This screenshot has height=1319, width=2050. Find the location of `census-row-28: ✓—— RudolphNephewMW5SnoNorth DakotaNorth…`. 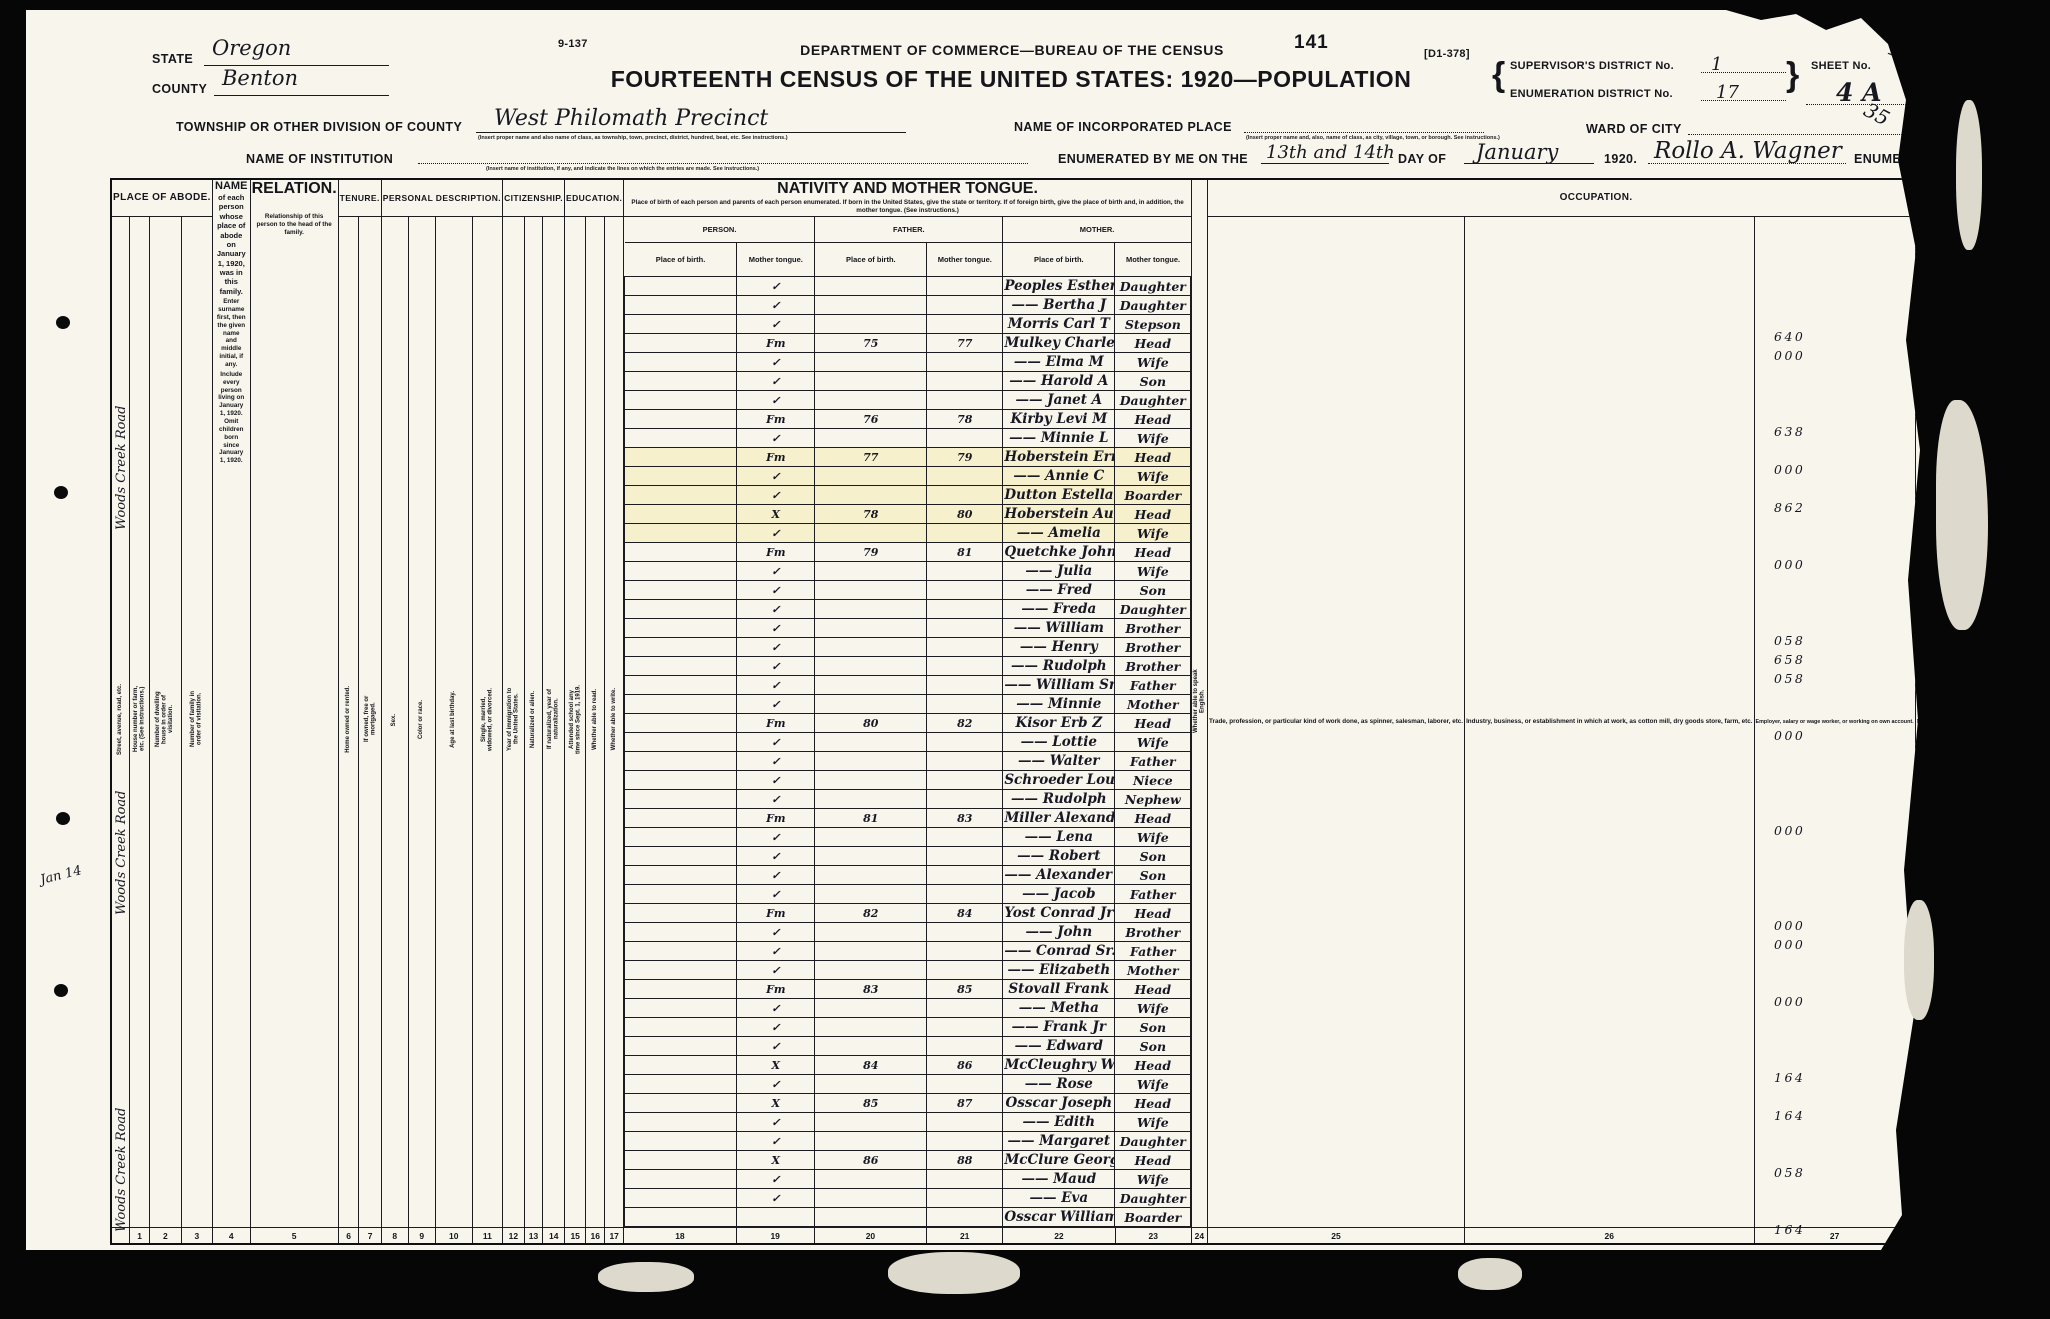

census-row-28: ✓—— RudolphNephewMW5SnoNorth DakotaNorth… is located at coordinates (907, 799).